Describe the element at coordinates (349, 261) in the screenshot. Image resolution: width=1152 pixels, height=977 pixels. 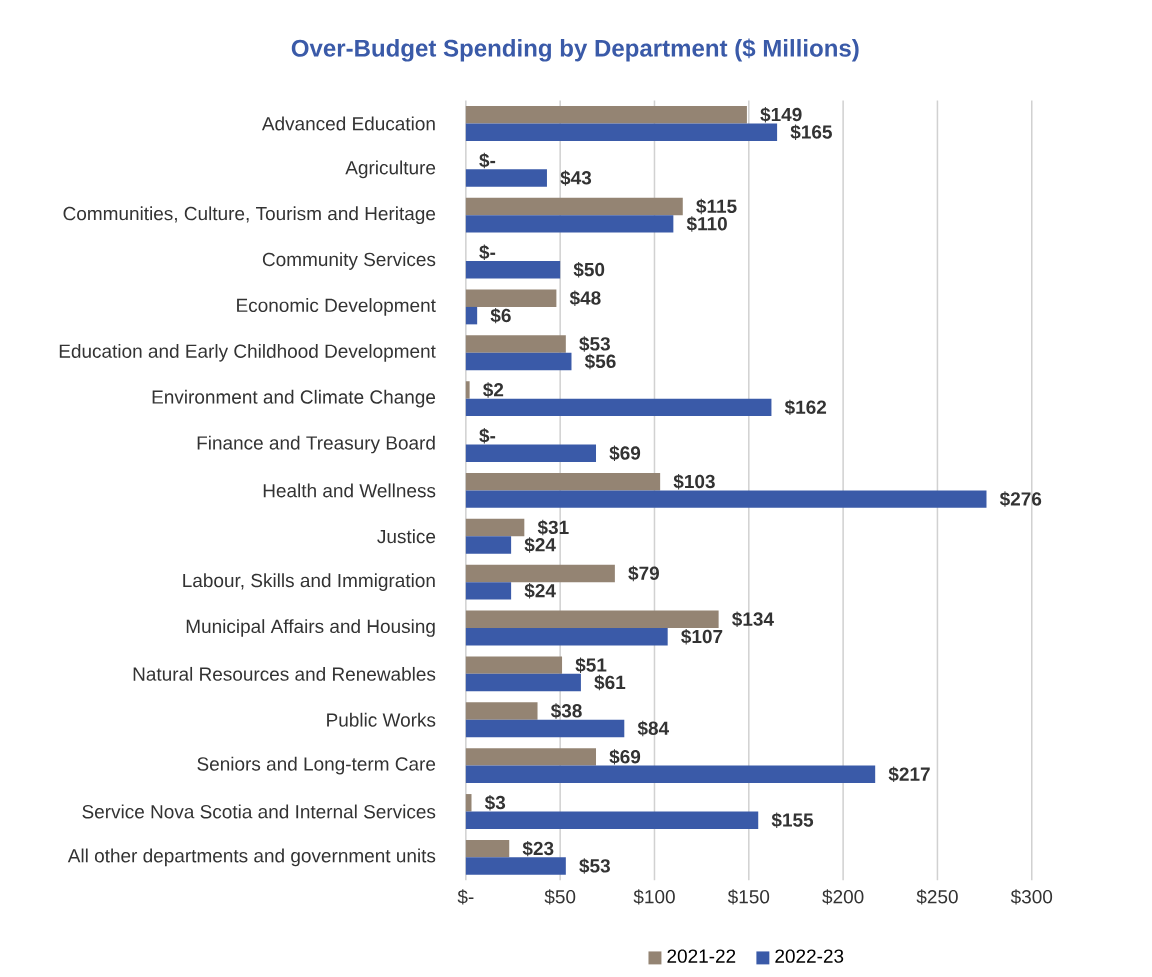
I see `y-tick-label: Community Services` at that location.